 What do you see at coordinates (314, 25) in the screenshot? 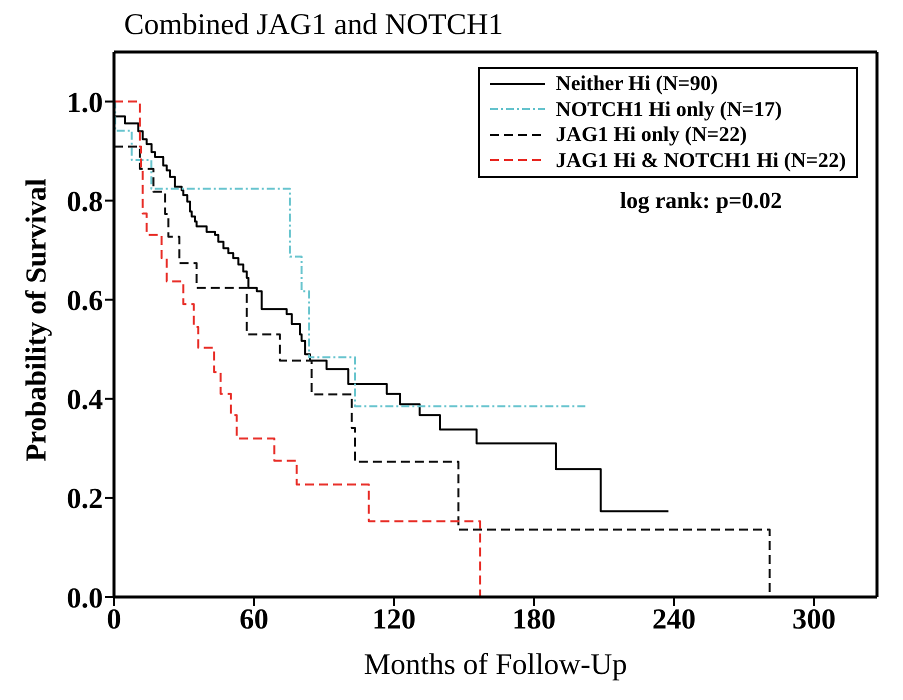
I see `chart-title: Combined JAG1 and NOTCH1` at bounding box center [314, 25].